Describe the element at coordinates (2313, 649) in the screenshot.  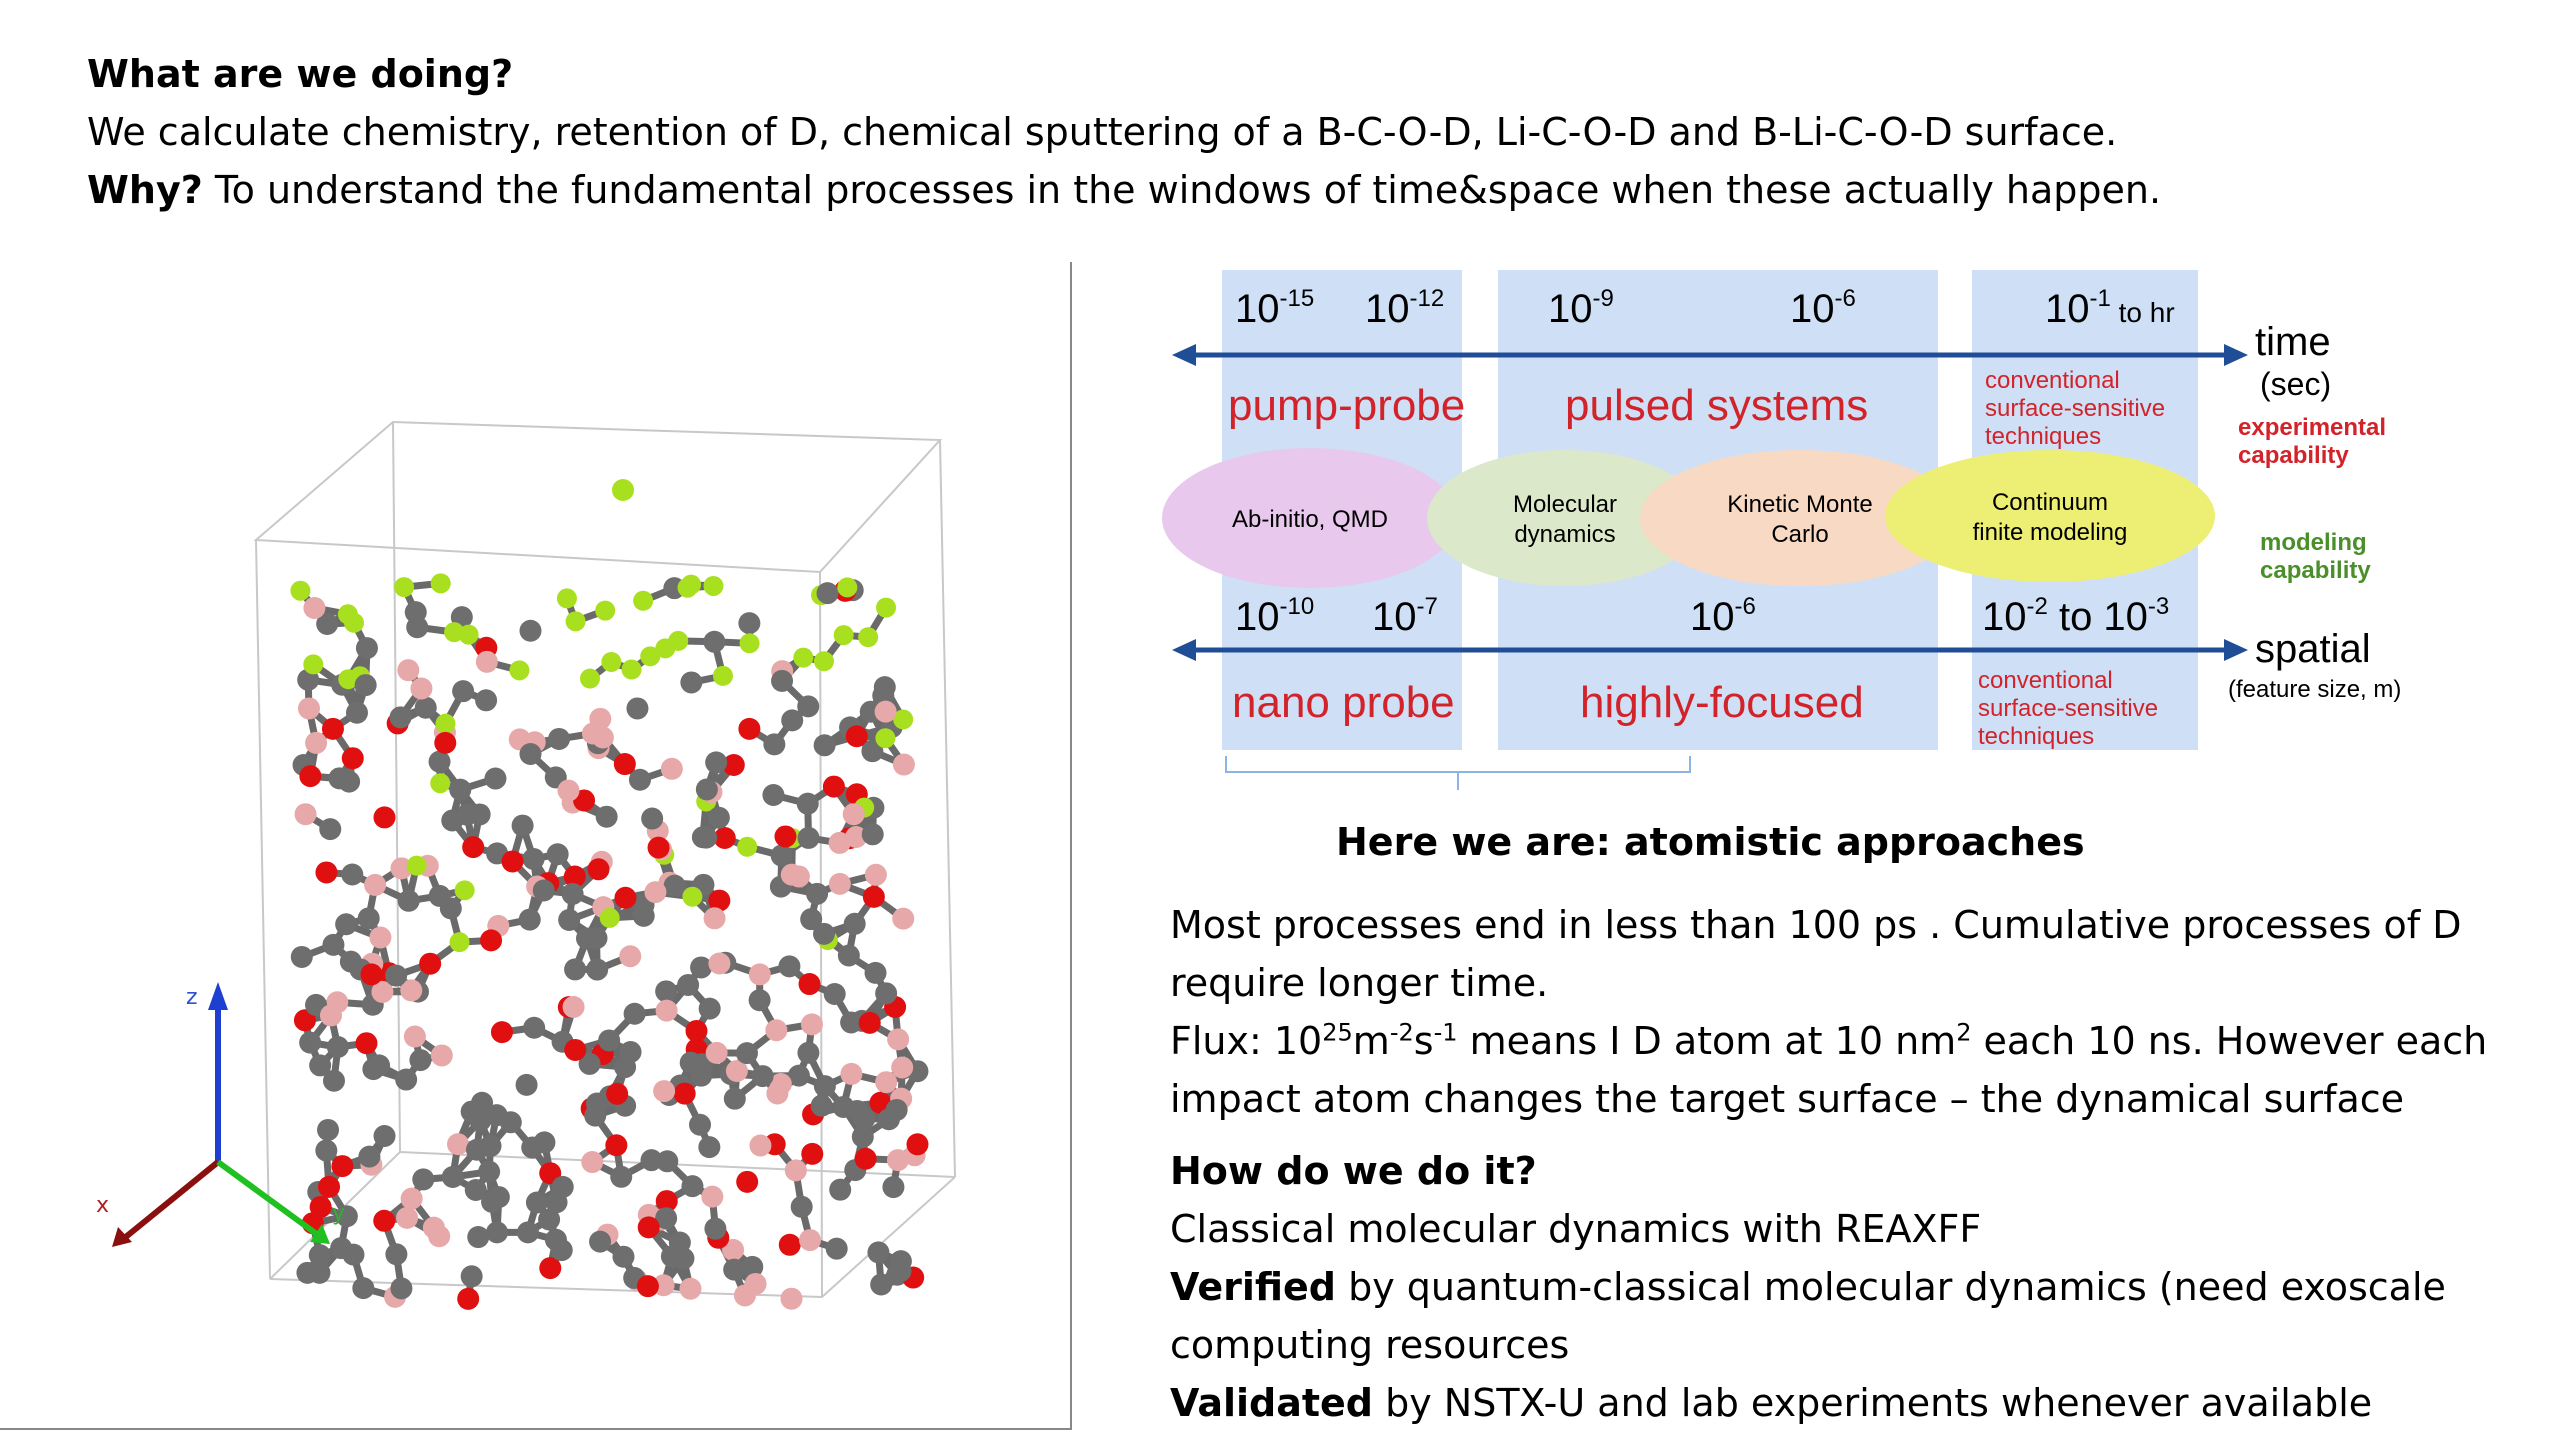
I see `spatial-label: spatial` at that location.